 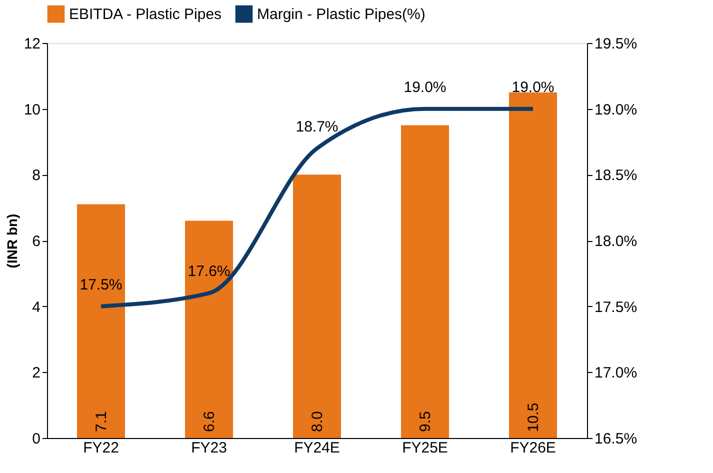 What do you see at coordinates (209, 271) in the screenshot?
I see `data-label: 17.6%` at bounding box center [209, 271].